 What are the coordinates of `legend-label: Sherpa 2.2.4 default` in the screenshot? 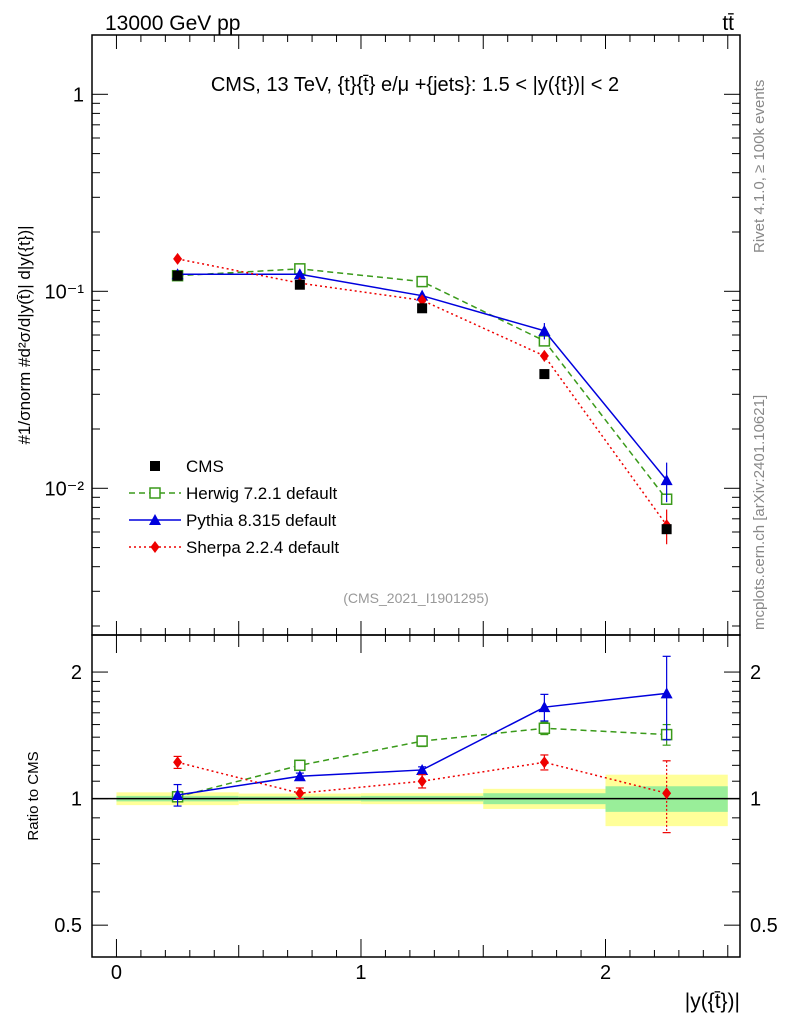 It's located at (262, 547).